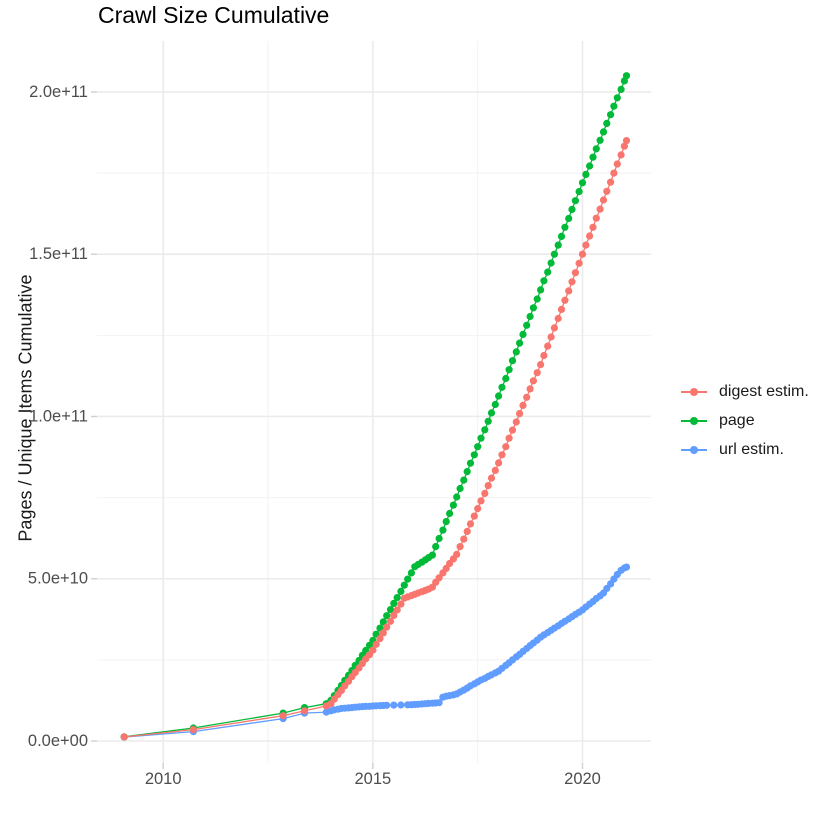 Image resolution: width=826 pixels, height=827 pixels. What do you see at coordinates (58, 416) in the screenshot?
I see `y-tick-label: 1.0e+11` at bounding box center [58, 416].